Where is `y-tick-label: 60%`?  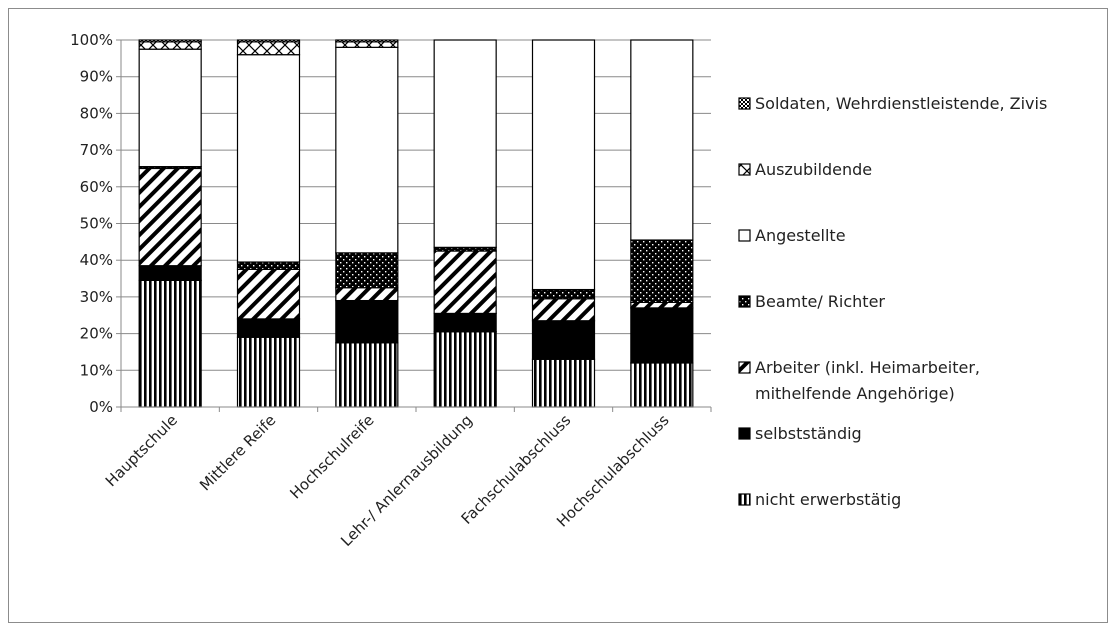
y-tick-label: 60% is located at coordinates (96, 187).